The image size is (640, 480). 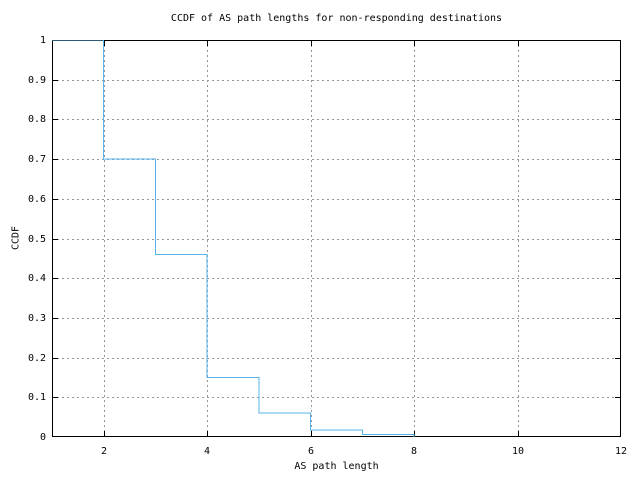 What do you see at coordinates (36, 80) in the screenshot?
I see `y-tick-label: 0.9` at bounding box center [36, 80].